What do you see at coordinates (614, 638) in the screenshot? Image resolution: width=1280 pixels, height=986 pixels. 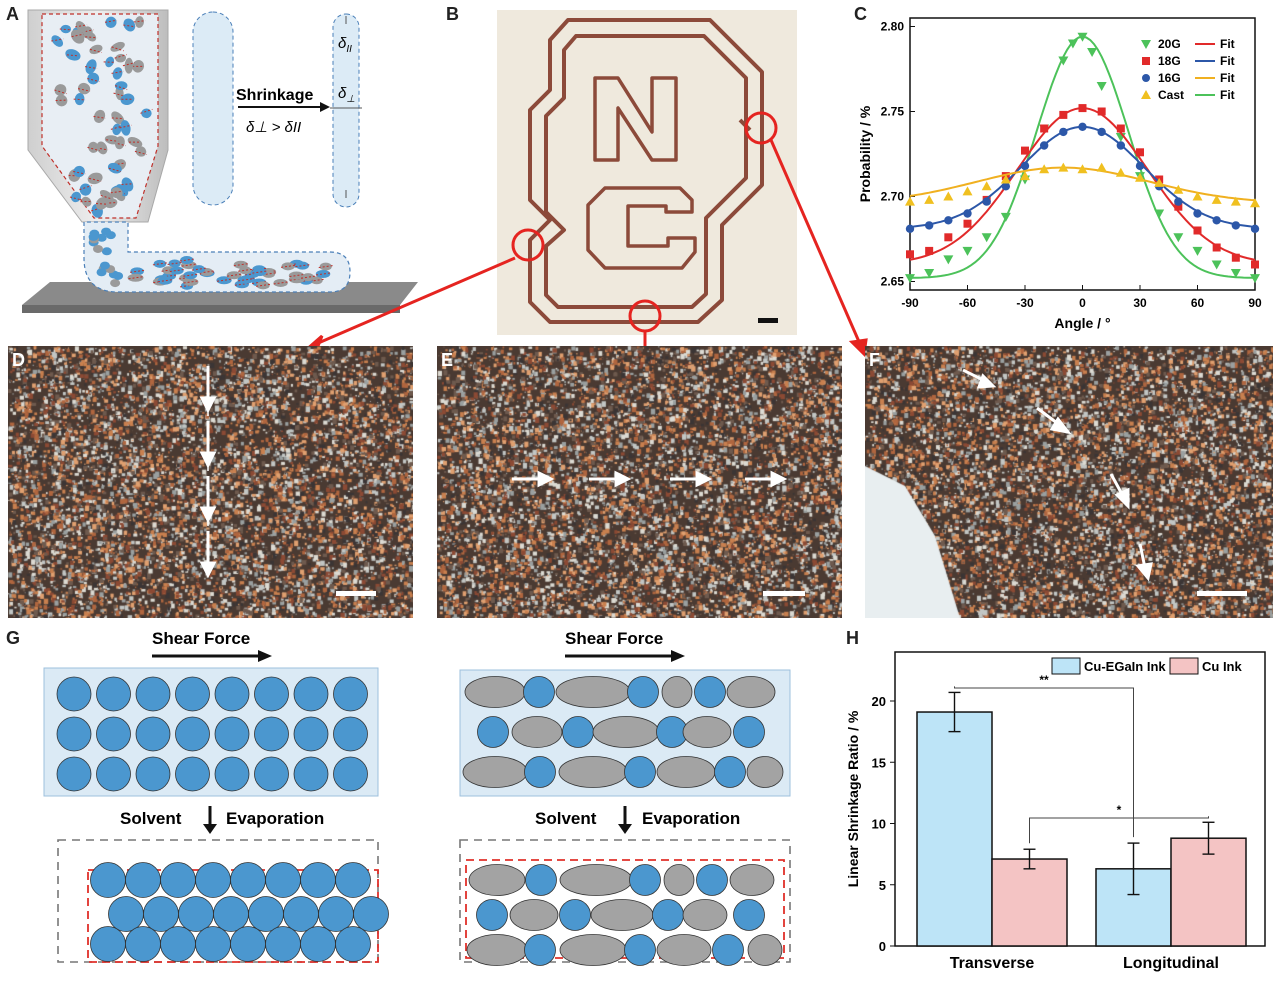 I see `shear-force-label-right: Shear Force` at bounding box center [614, 638].